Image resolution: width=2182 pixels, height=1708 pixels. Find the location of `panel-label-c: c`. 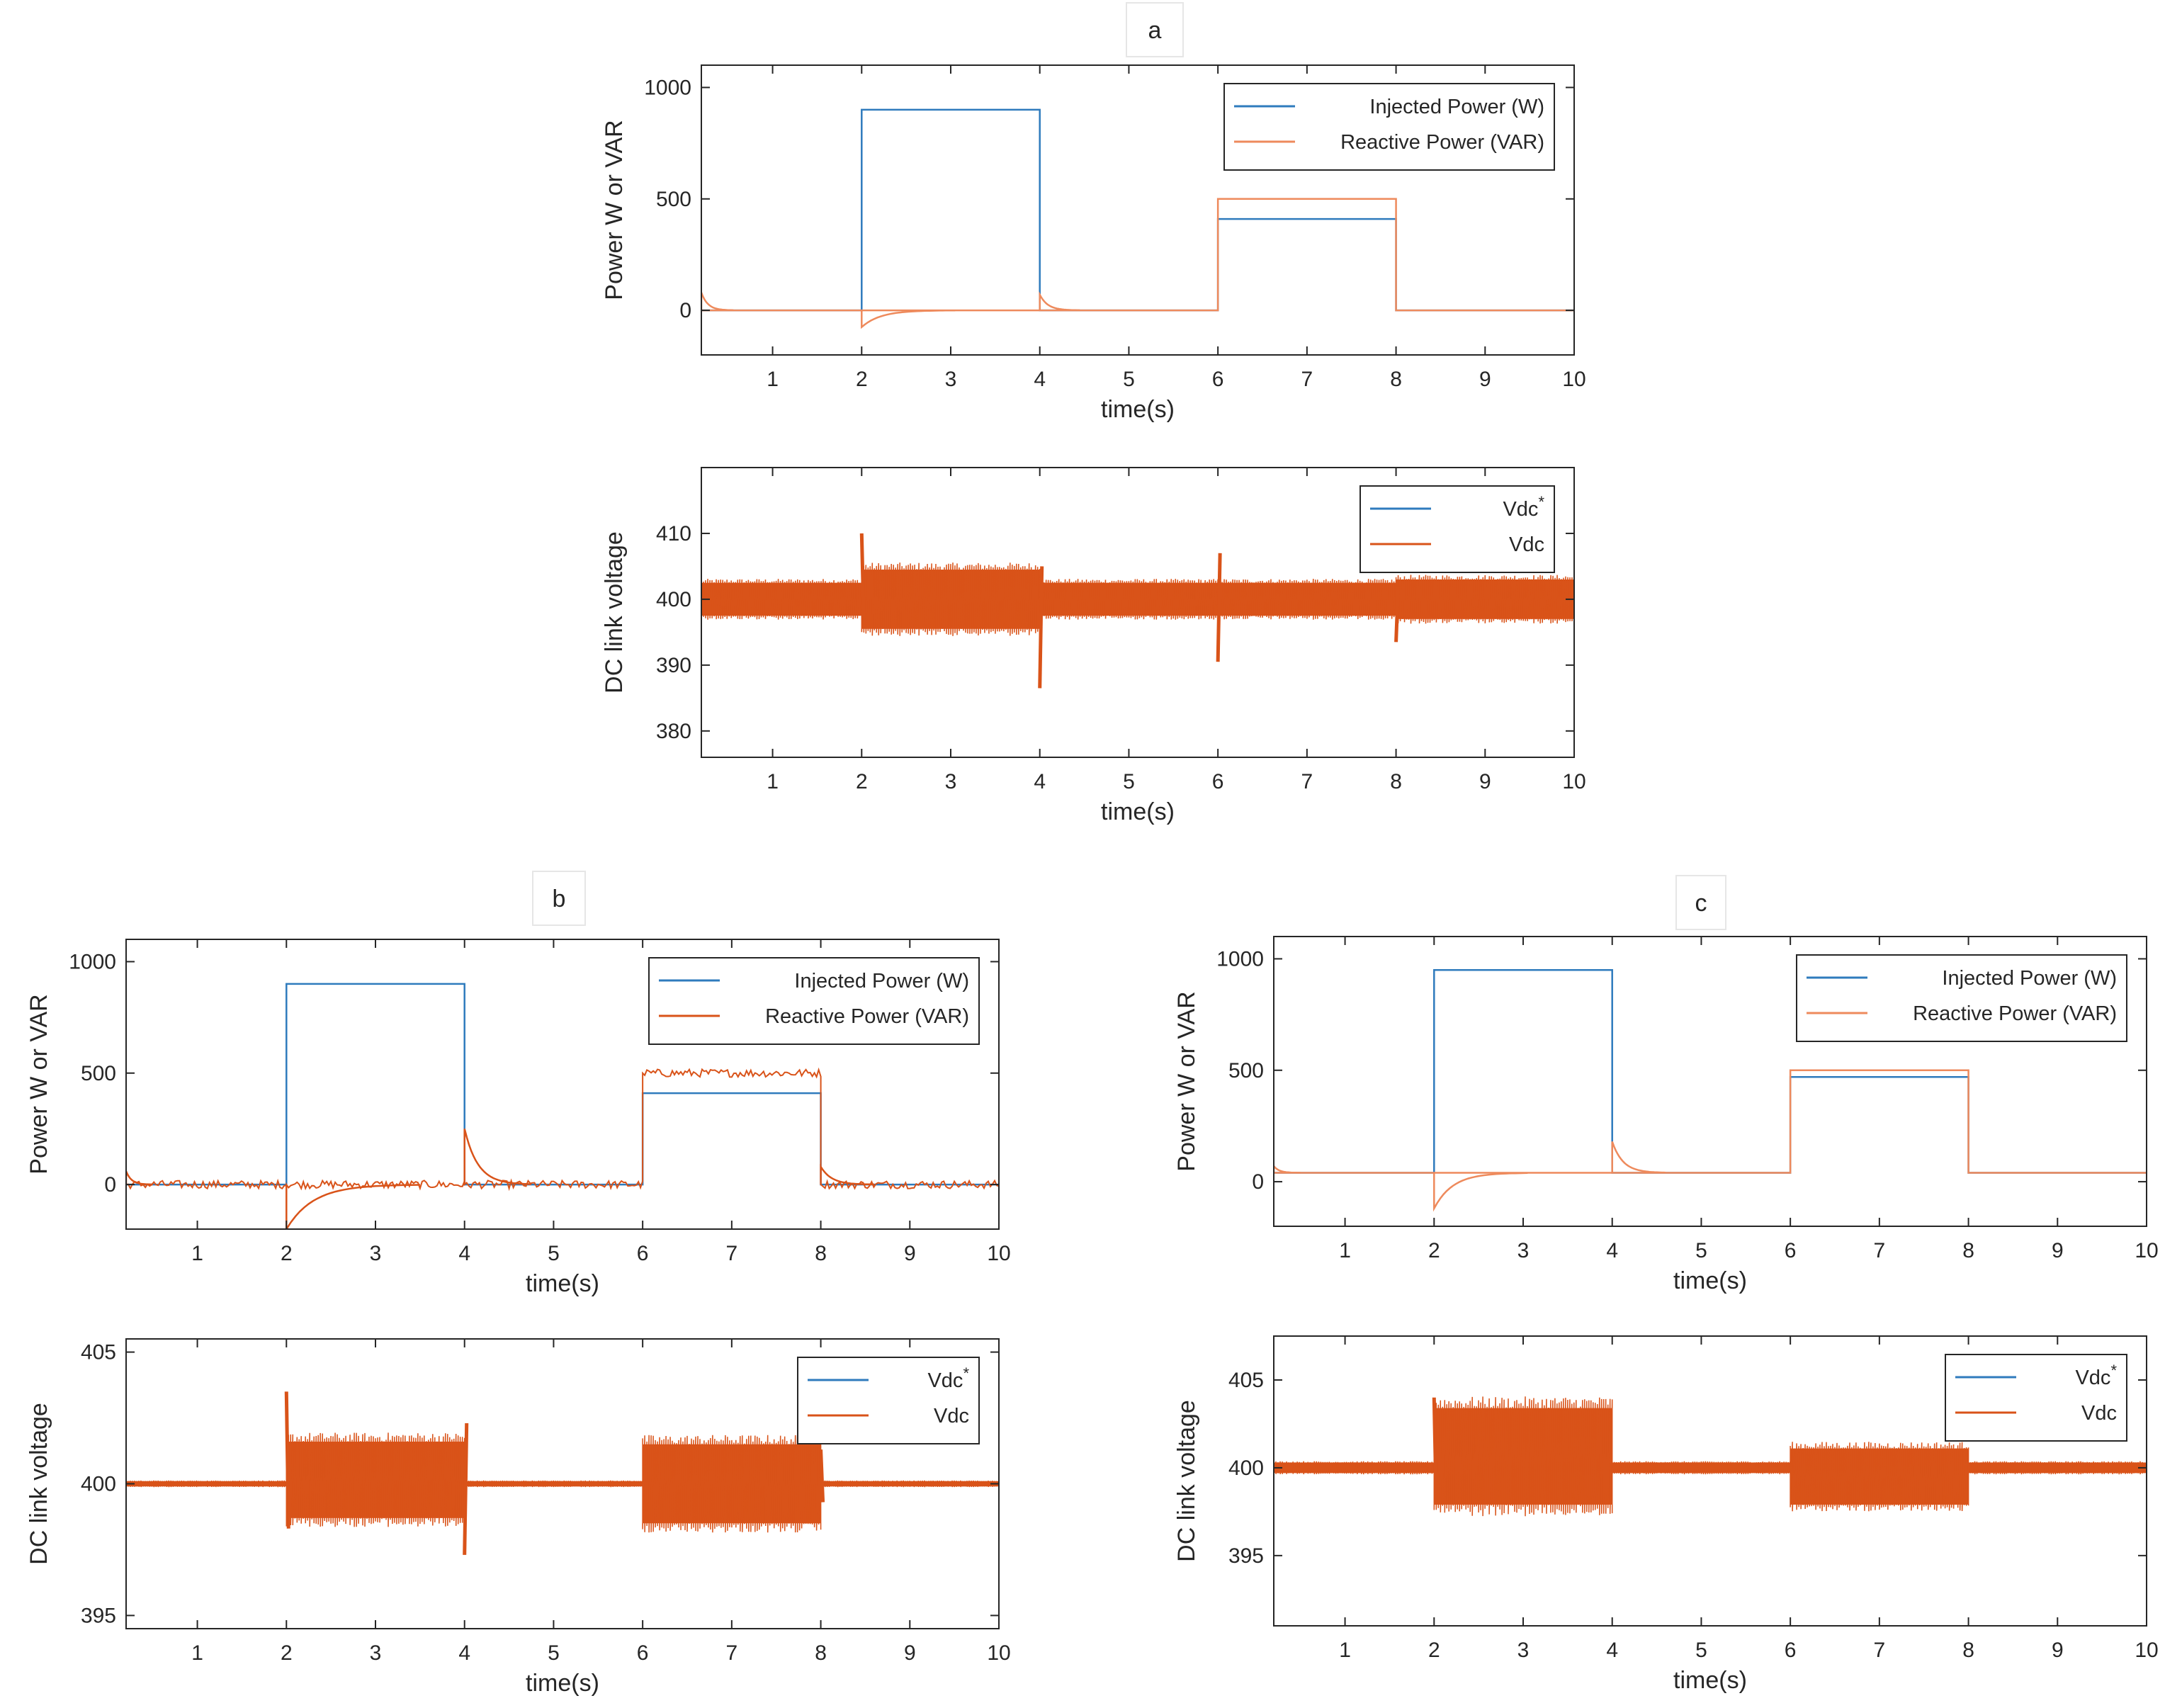

panel-label-c: c is located at coordinates (1701, 903).